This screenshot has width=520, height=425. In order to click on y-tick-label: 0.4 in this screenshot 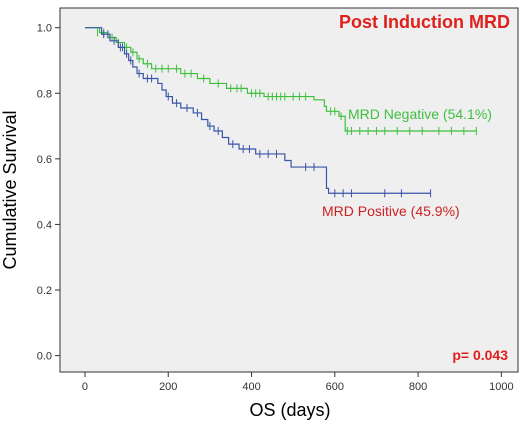, I will do `click(44, 225)`.